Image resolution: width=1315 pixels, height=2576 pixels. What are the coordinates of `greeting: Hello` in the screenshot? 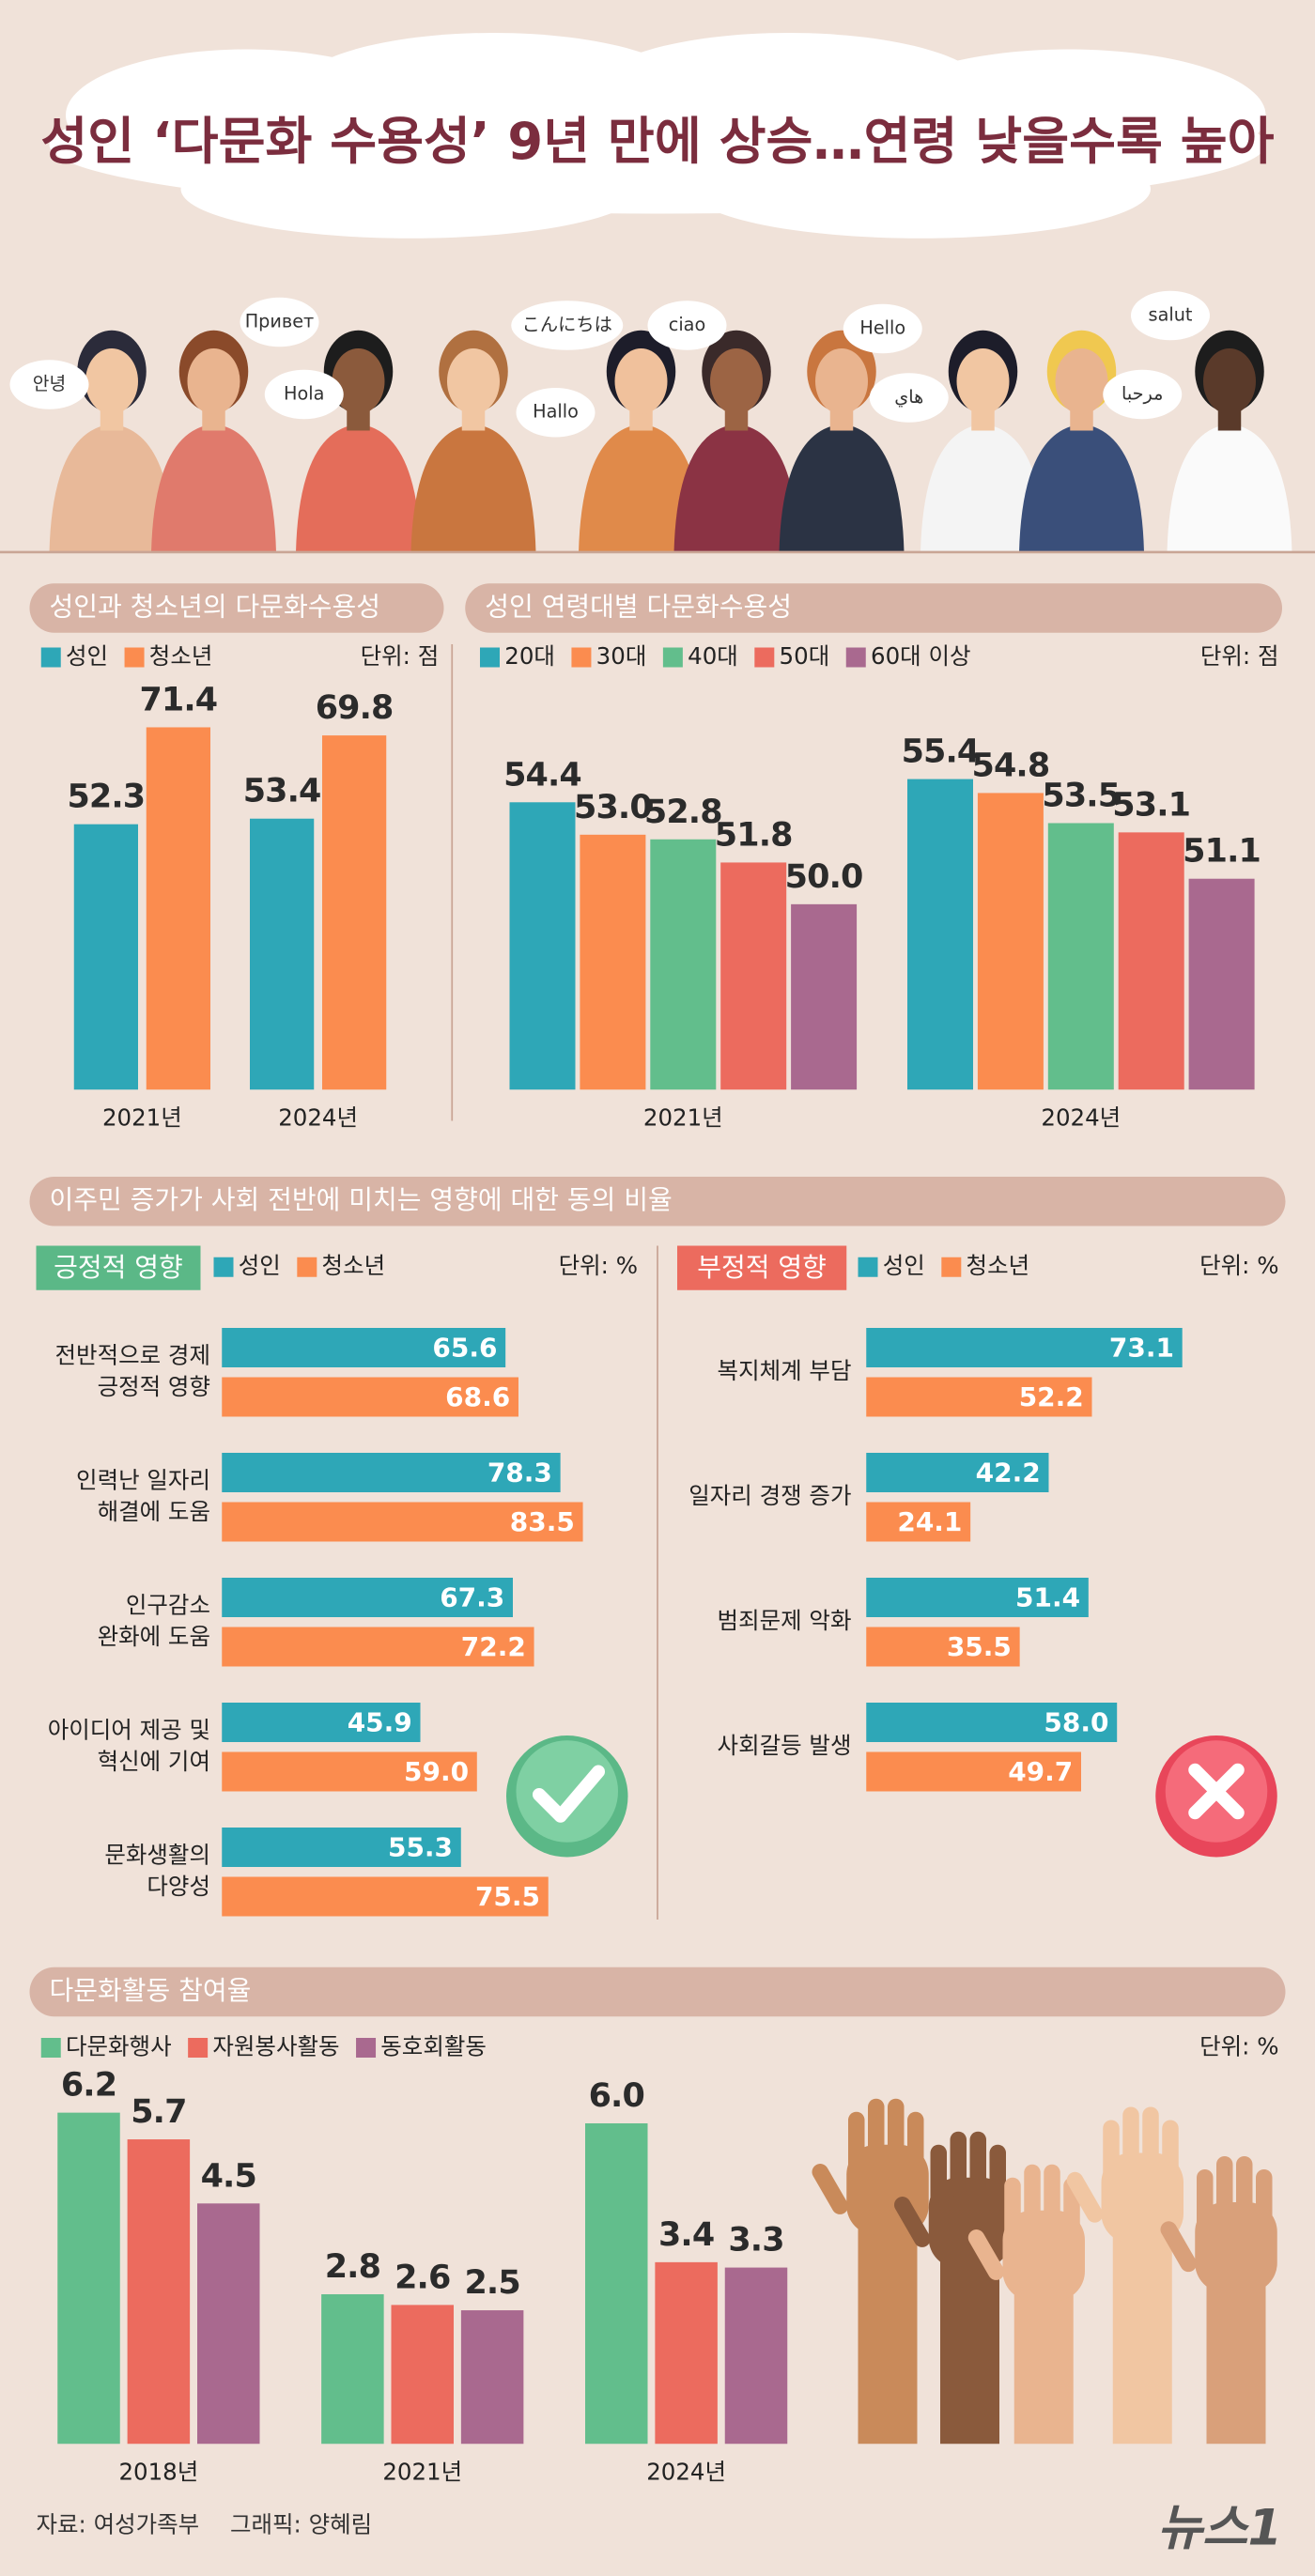 It's located at (882, 327).